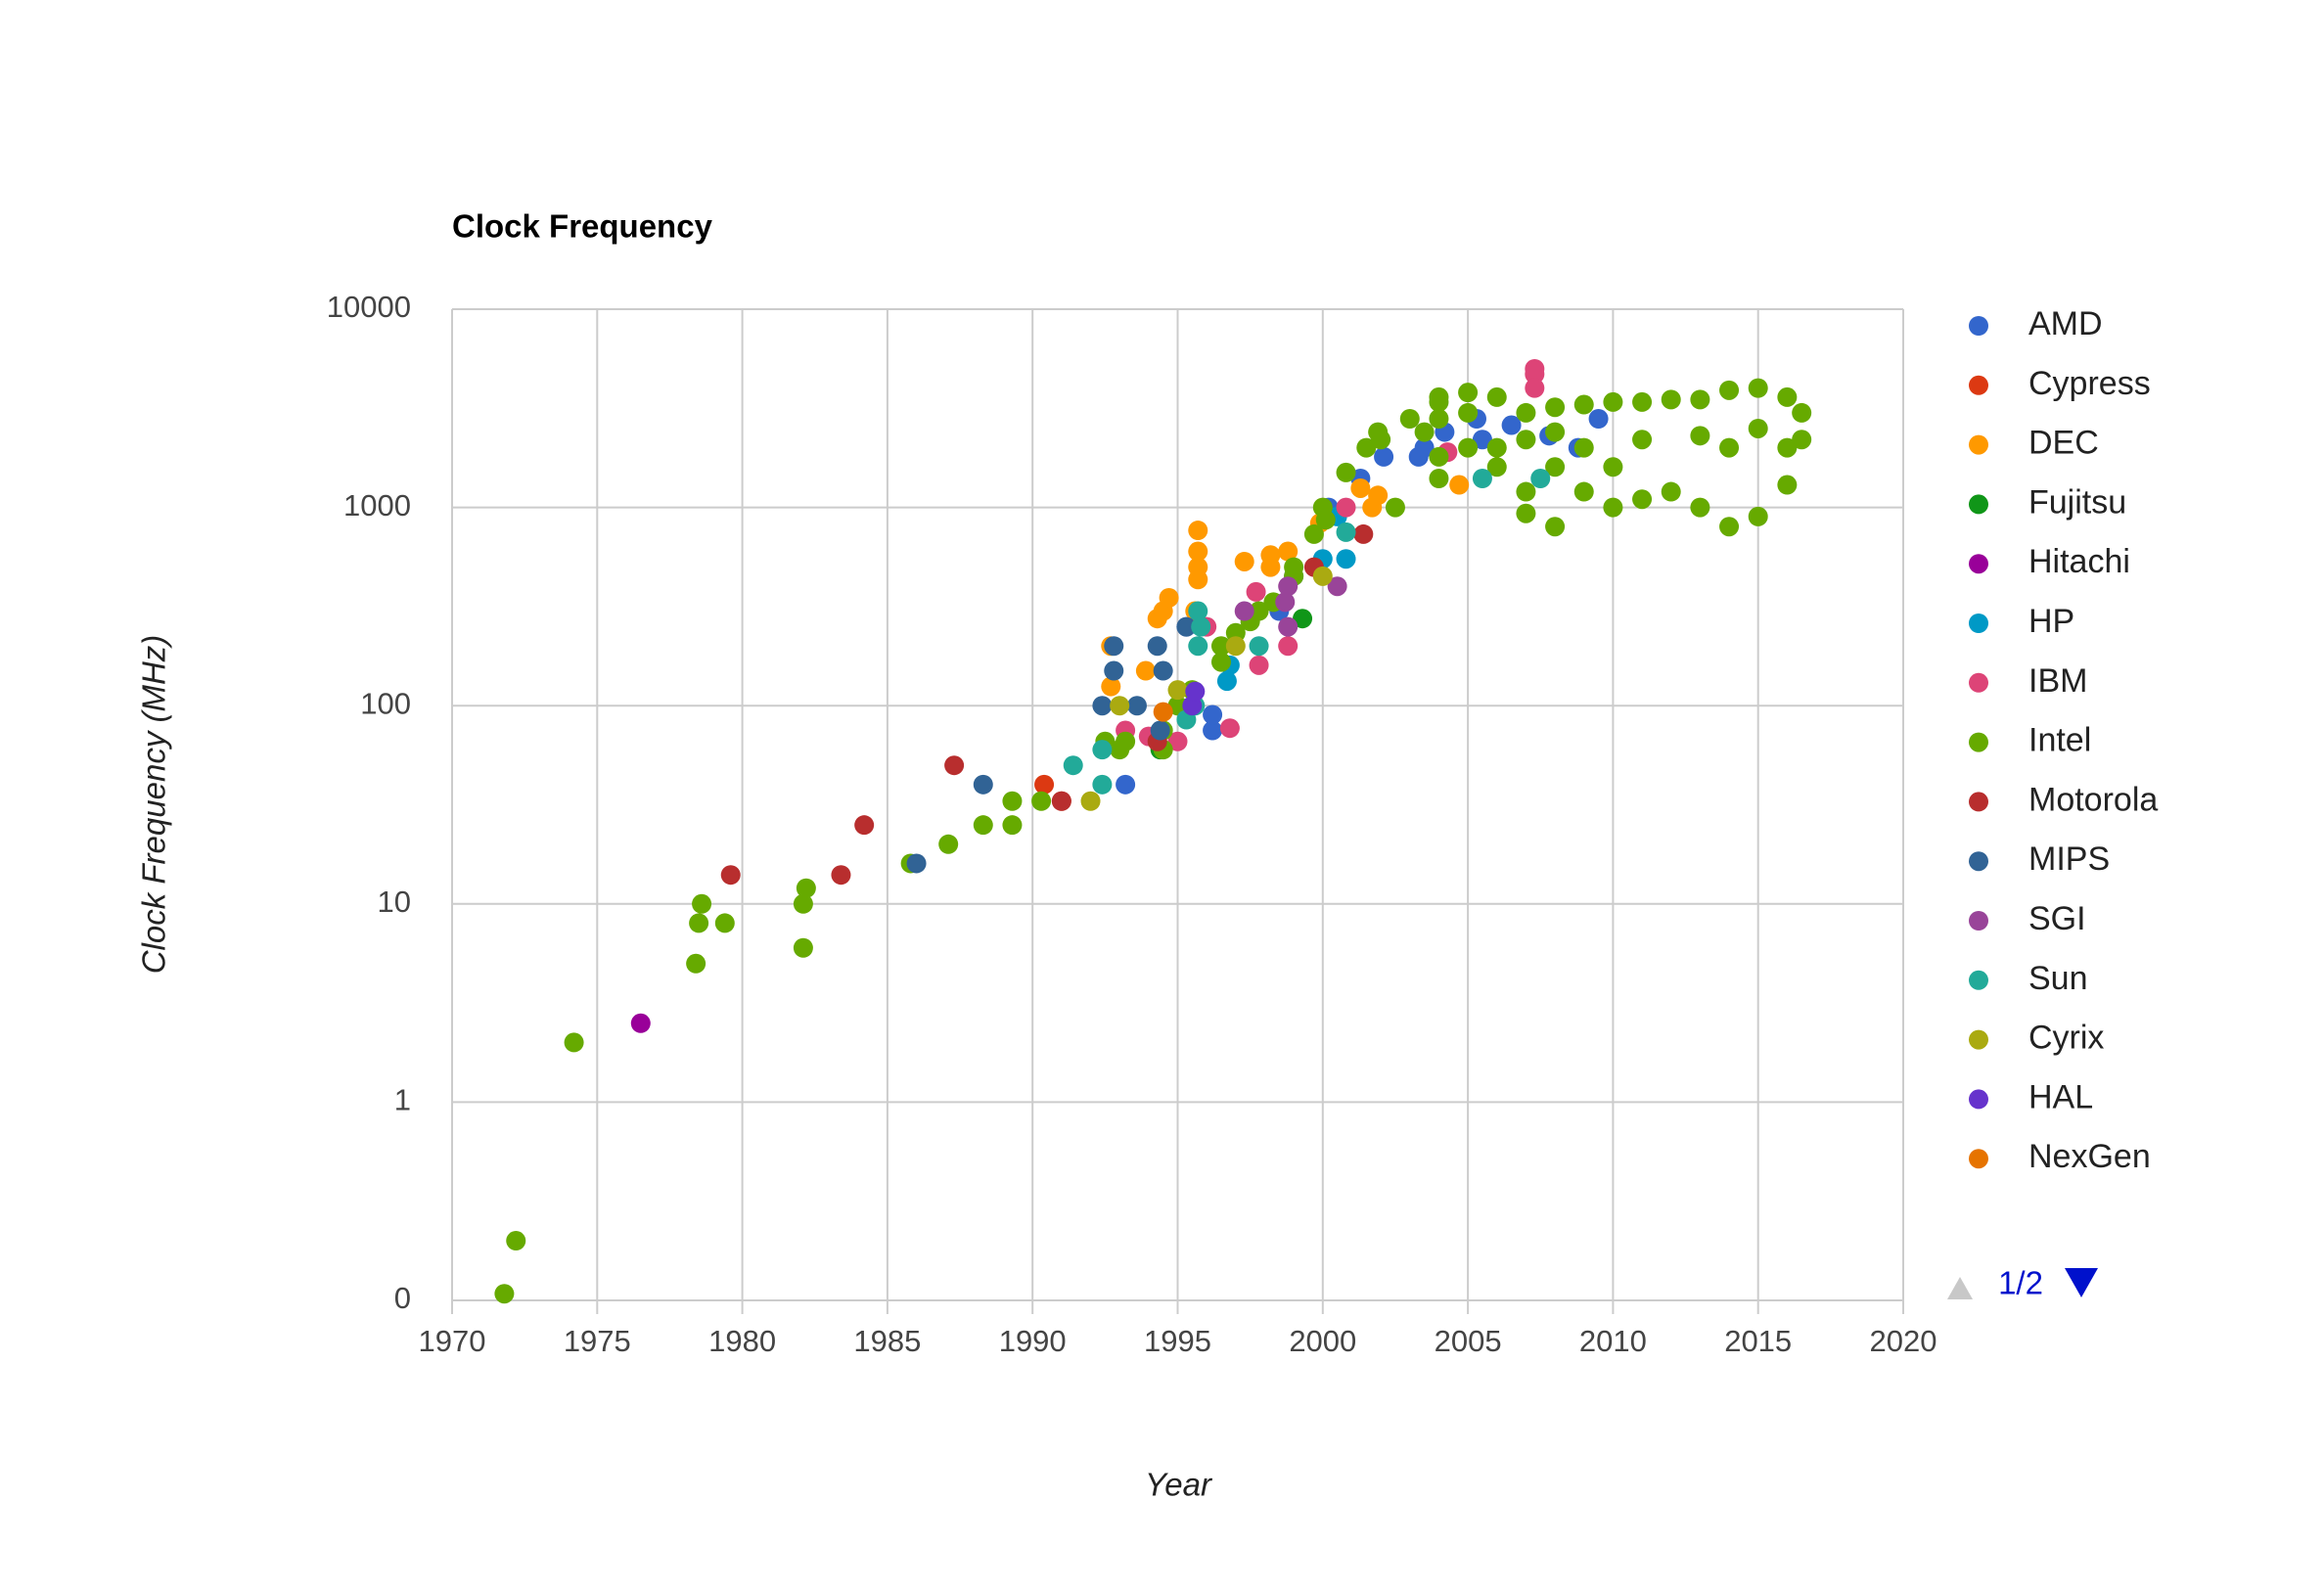 The height and width of the screenshot is (1590, 2324). Describe the element at coordinates (2081, 1283) in the screenshot. I see `legend-next` at that location.